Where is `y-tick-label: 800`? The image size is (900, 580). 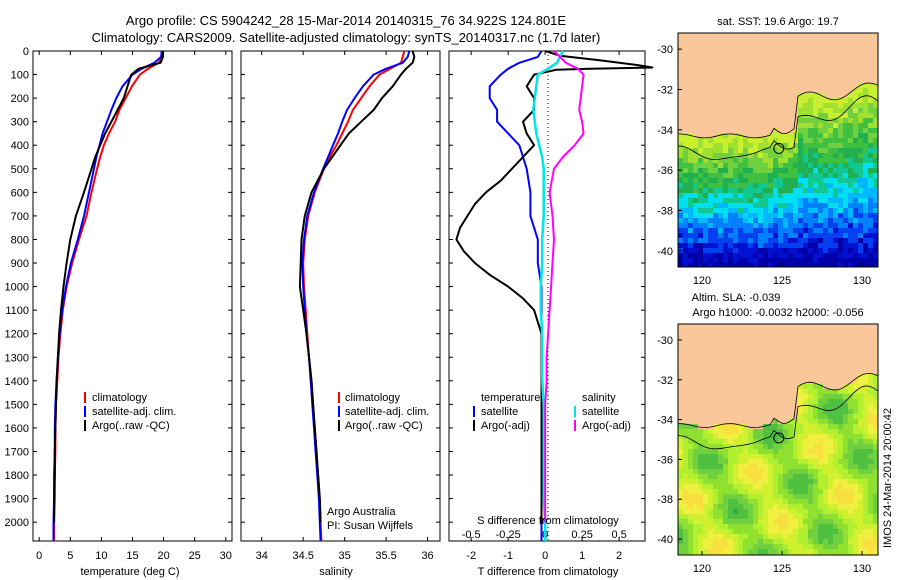 y-tick-label: 800 is located at coordinates (20, 240).